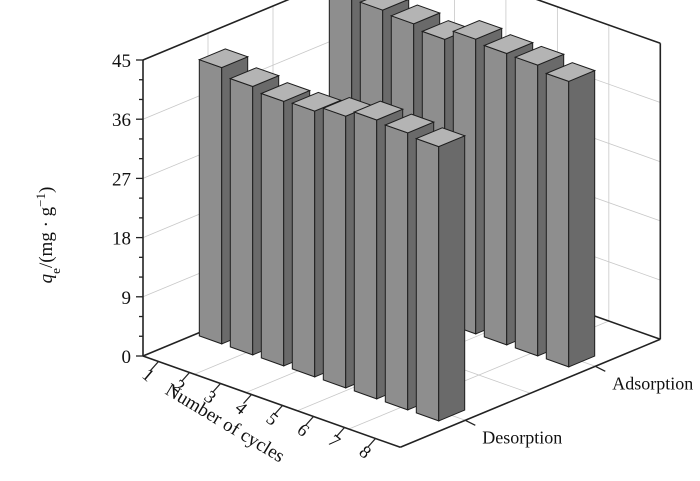  What do you see at coordinates (127, 357) in the screenshot?
I see `y-tick-label: 0` at bounding box center [127, 357].